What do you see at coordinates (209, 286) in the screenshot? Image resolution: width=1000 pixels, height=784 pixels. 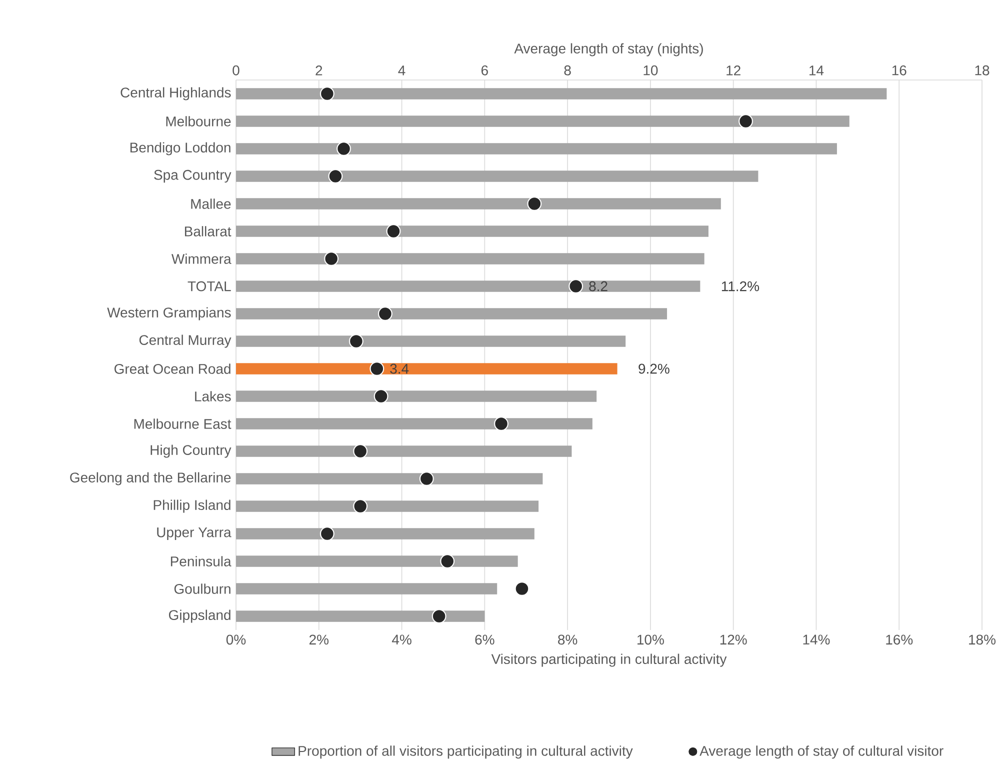 I see `y-tick-label: TOTAL` at bounding box center [209, 286].